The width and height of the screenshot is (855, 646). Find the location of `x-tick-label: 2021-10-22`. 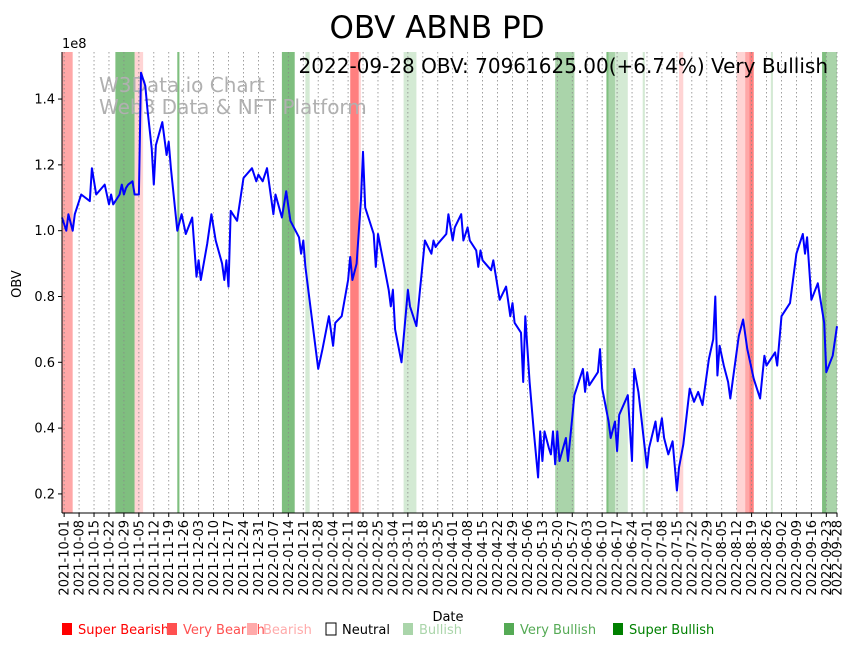

x-tick-label: 2021-10-22 is located at coordinates (109, 558).